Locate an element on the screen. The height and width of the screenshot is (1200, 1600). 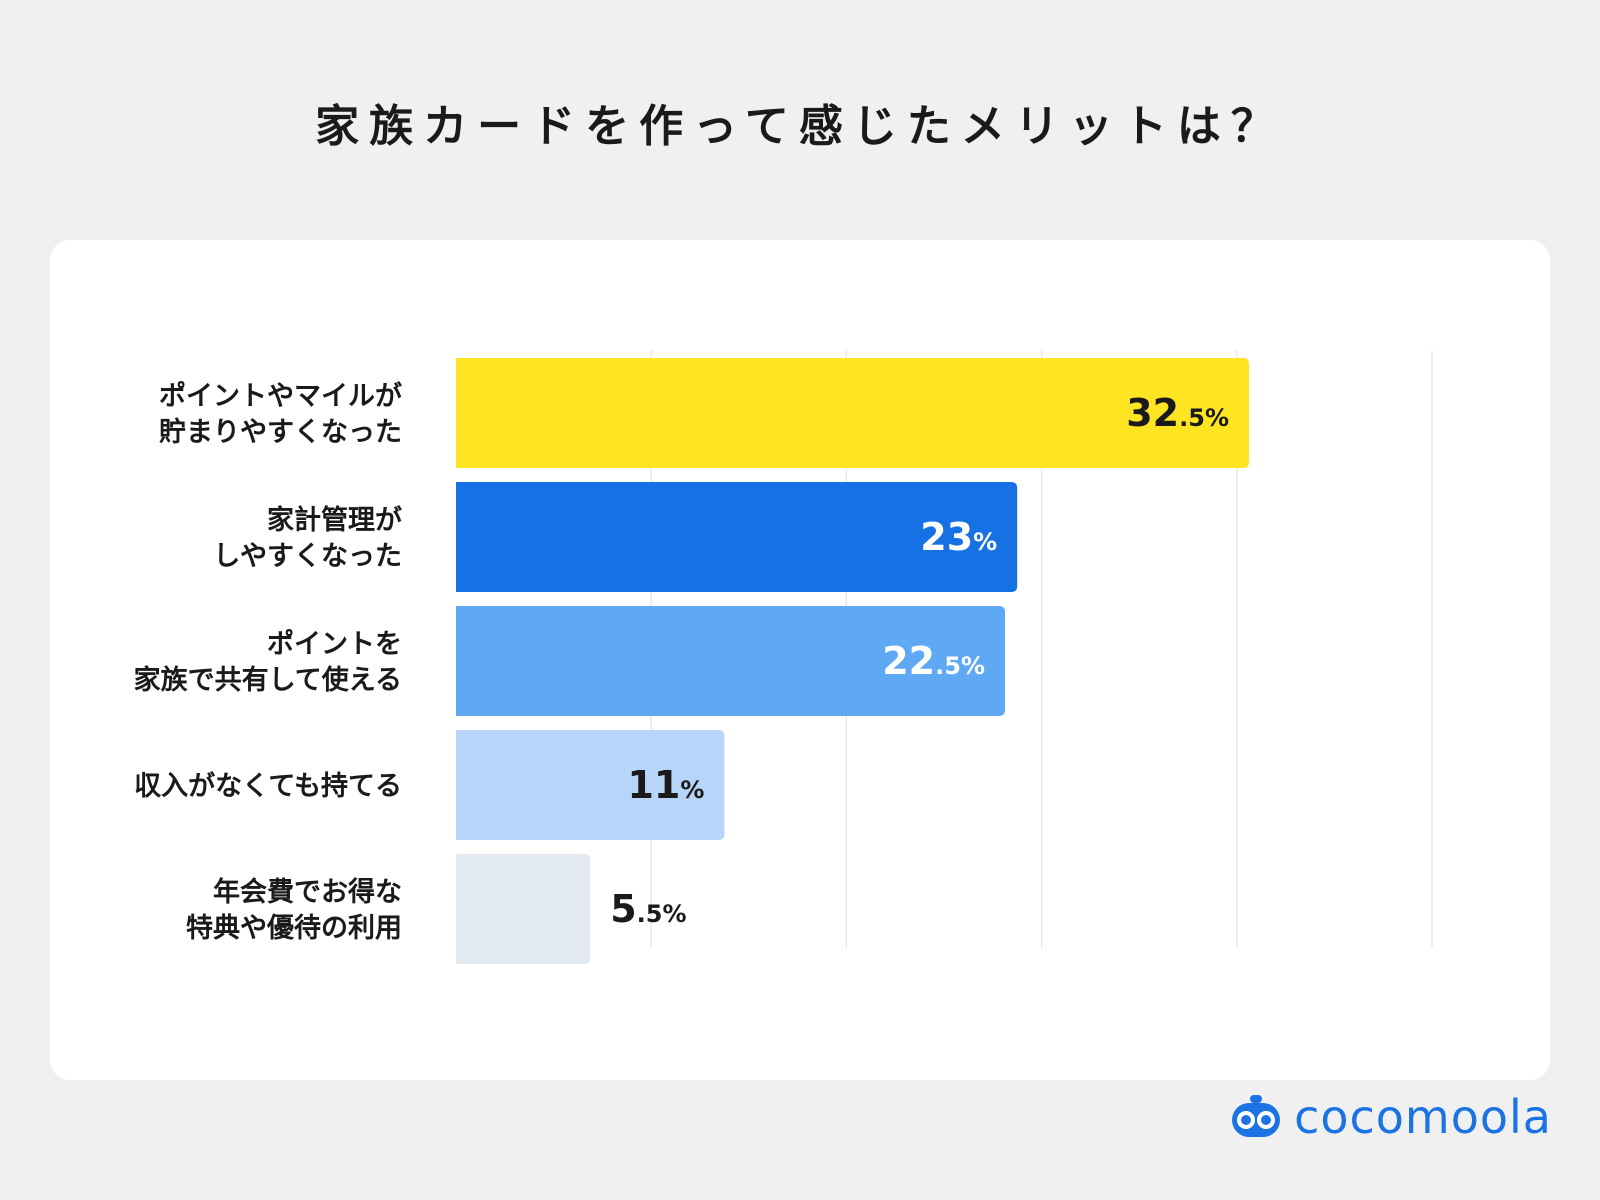
category-label: 家族で共有して使える is located at coordinates (268, 680).